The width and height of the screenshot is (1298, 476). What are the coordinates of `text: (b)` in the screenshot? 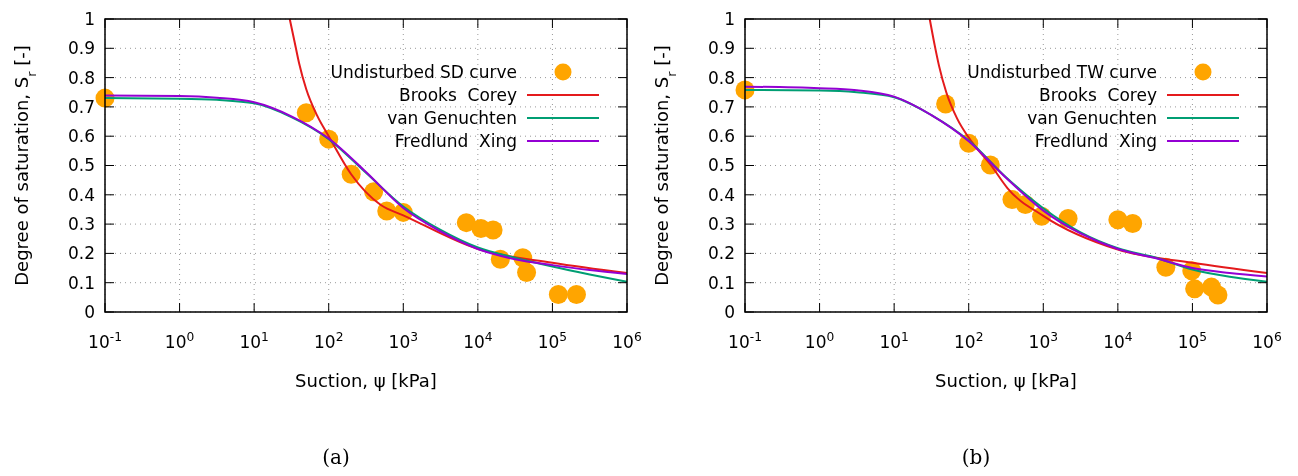 It's located at (976, 457).